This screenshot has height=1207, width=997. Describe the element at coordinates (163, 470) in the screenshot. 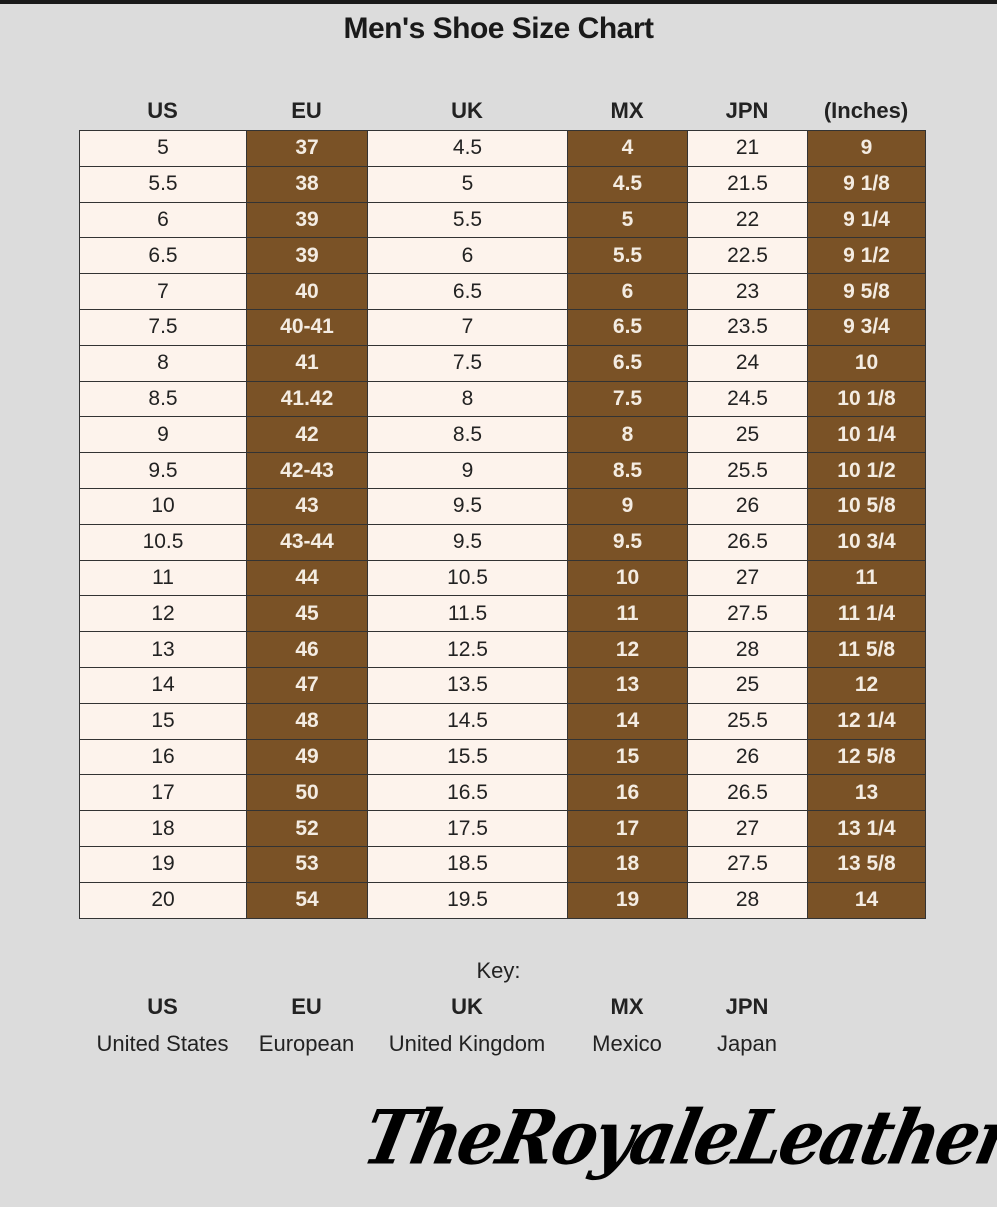

I see `cell-us: 9.5` at that location.